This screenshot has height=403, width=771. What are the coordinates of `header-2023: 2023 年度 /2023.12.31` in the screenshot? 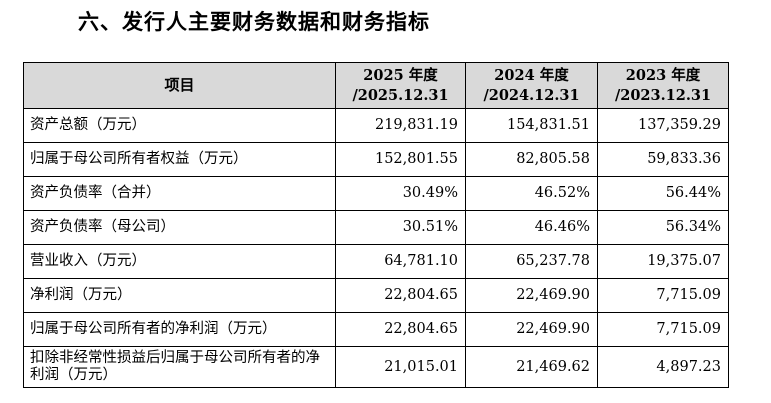 It's located at (663, 85).